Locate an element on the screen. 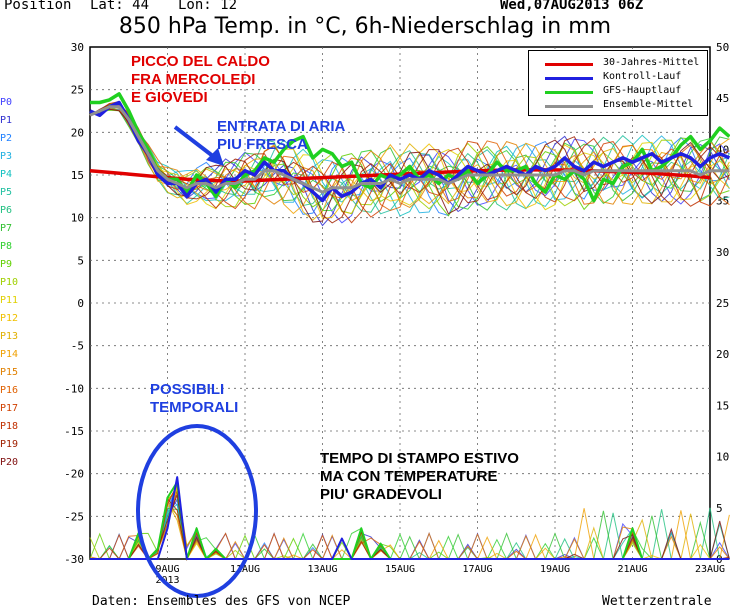  member-label: P2 is located at coordinates (6, 138).